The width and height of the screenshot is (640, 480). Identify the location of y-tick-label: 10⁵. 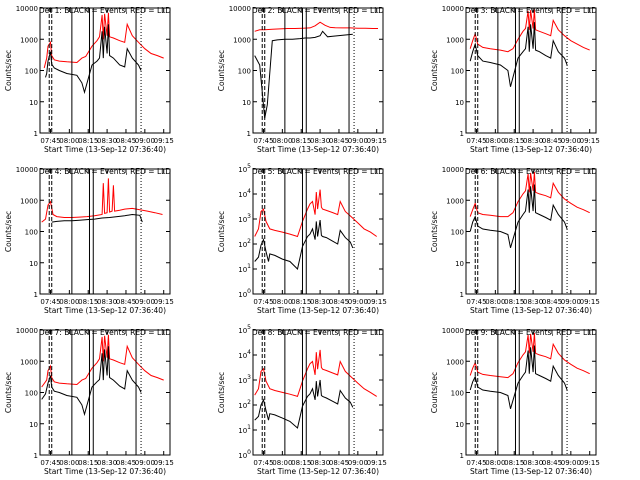
(244, 329).